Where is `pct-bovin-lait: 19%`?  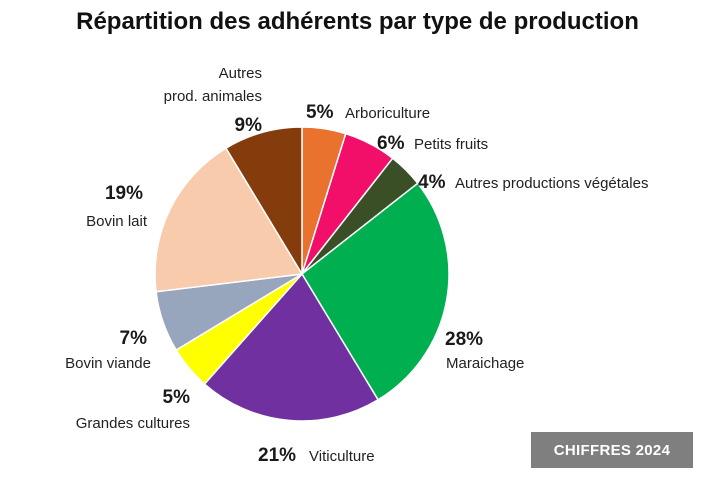
pct-bovin-lait: 19% is located at coordinates (124, 193).